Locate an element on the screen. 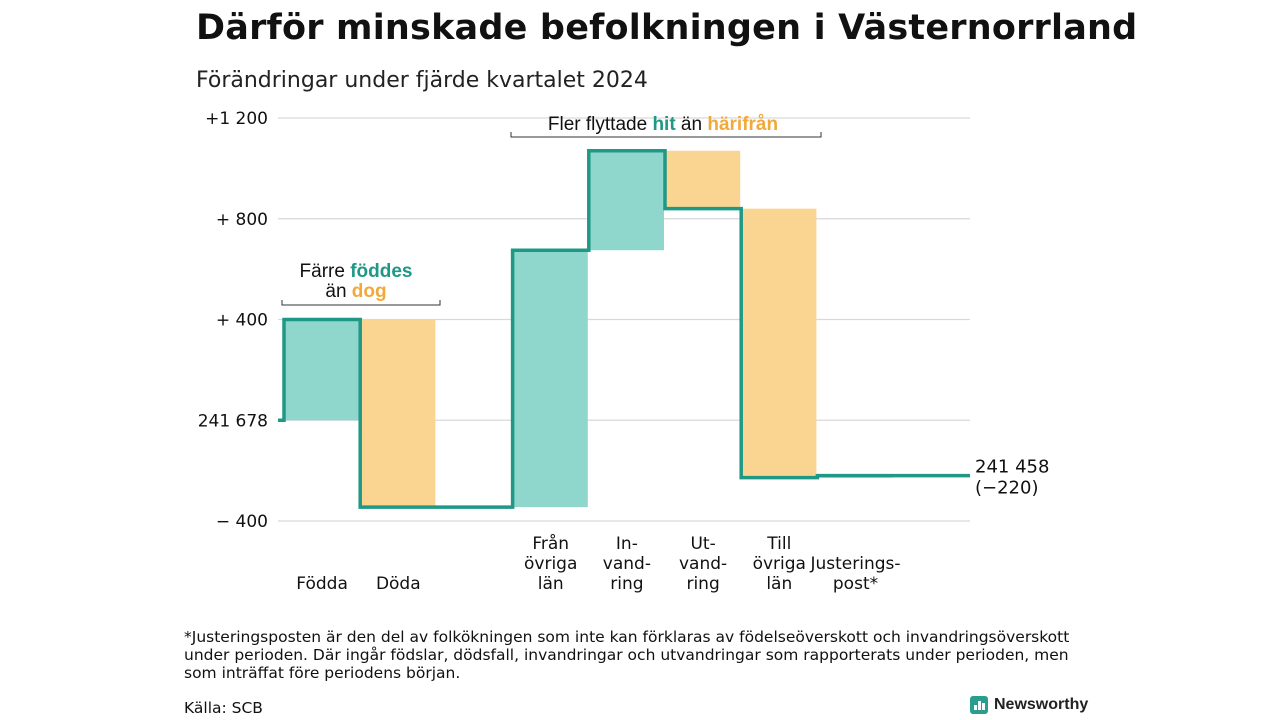  x-category-label: post* is located at coordinates (855, 584).